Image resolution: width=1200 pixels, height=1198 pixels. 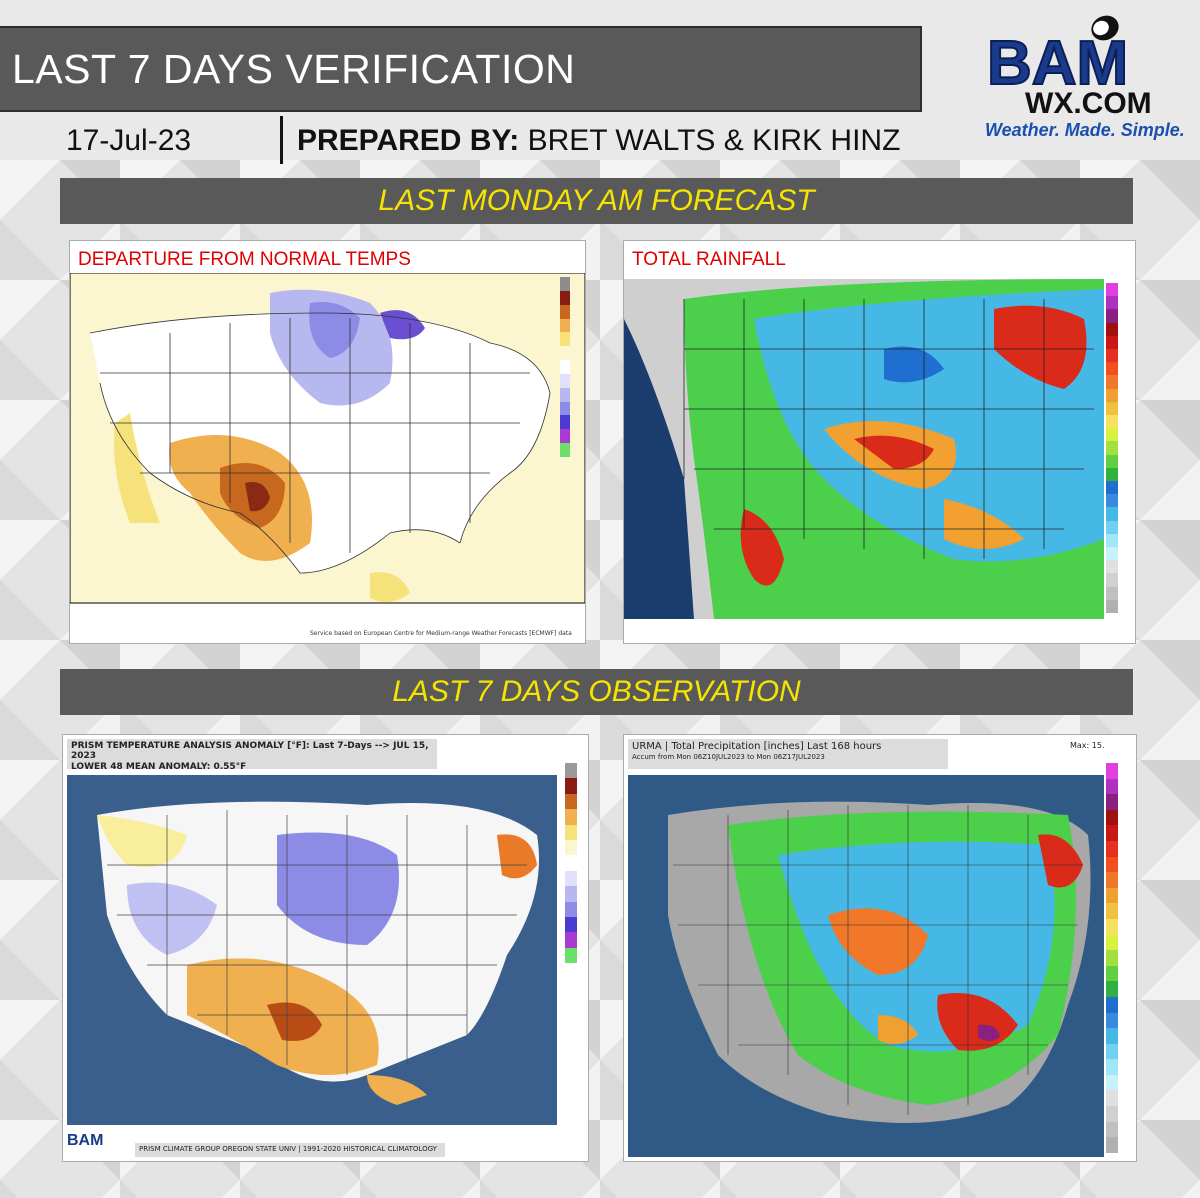 What do you see at coordinates (1112, 958) in the screenshot?
I see `obs-rain-legend` at bounding box center [1112, 958].